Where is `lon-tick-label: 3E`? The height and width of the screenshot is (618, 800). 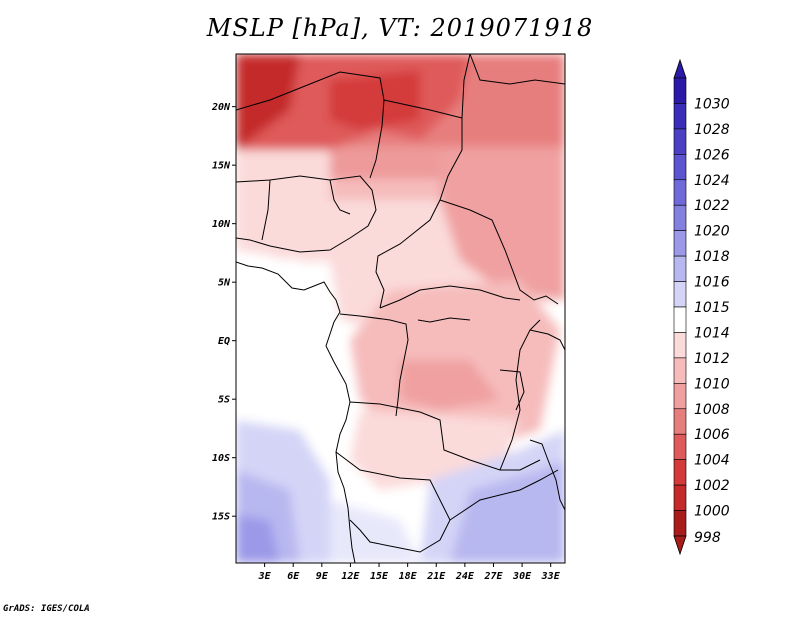
lon-tick-label: 3E is located at coordinates (265, 576).